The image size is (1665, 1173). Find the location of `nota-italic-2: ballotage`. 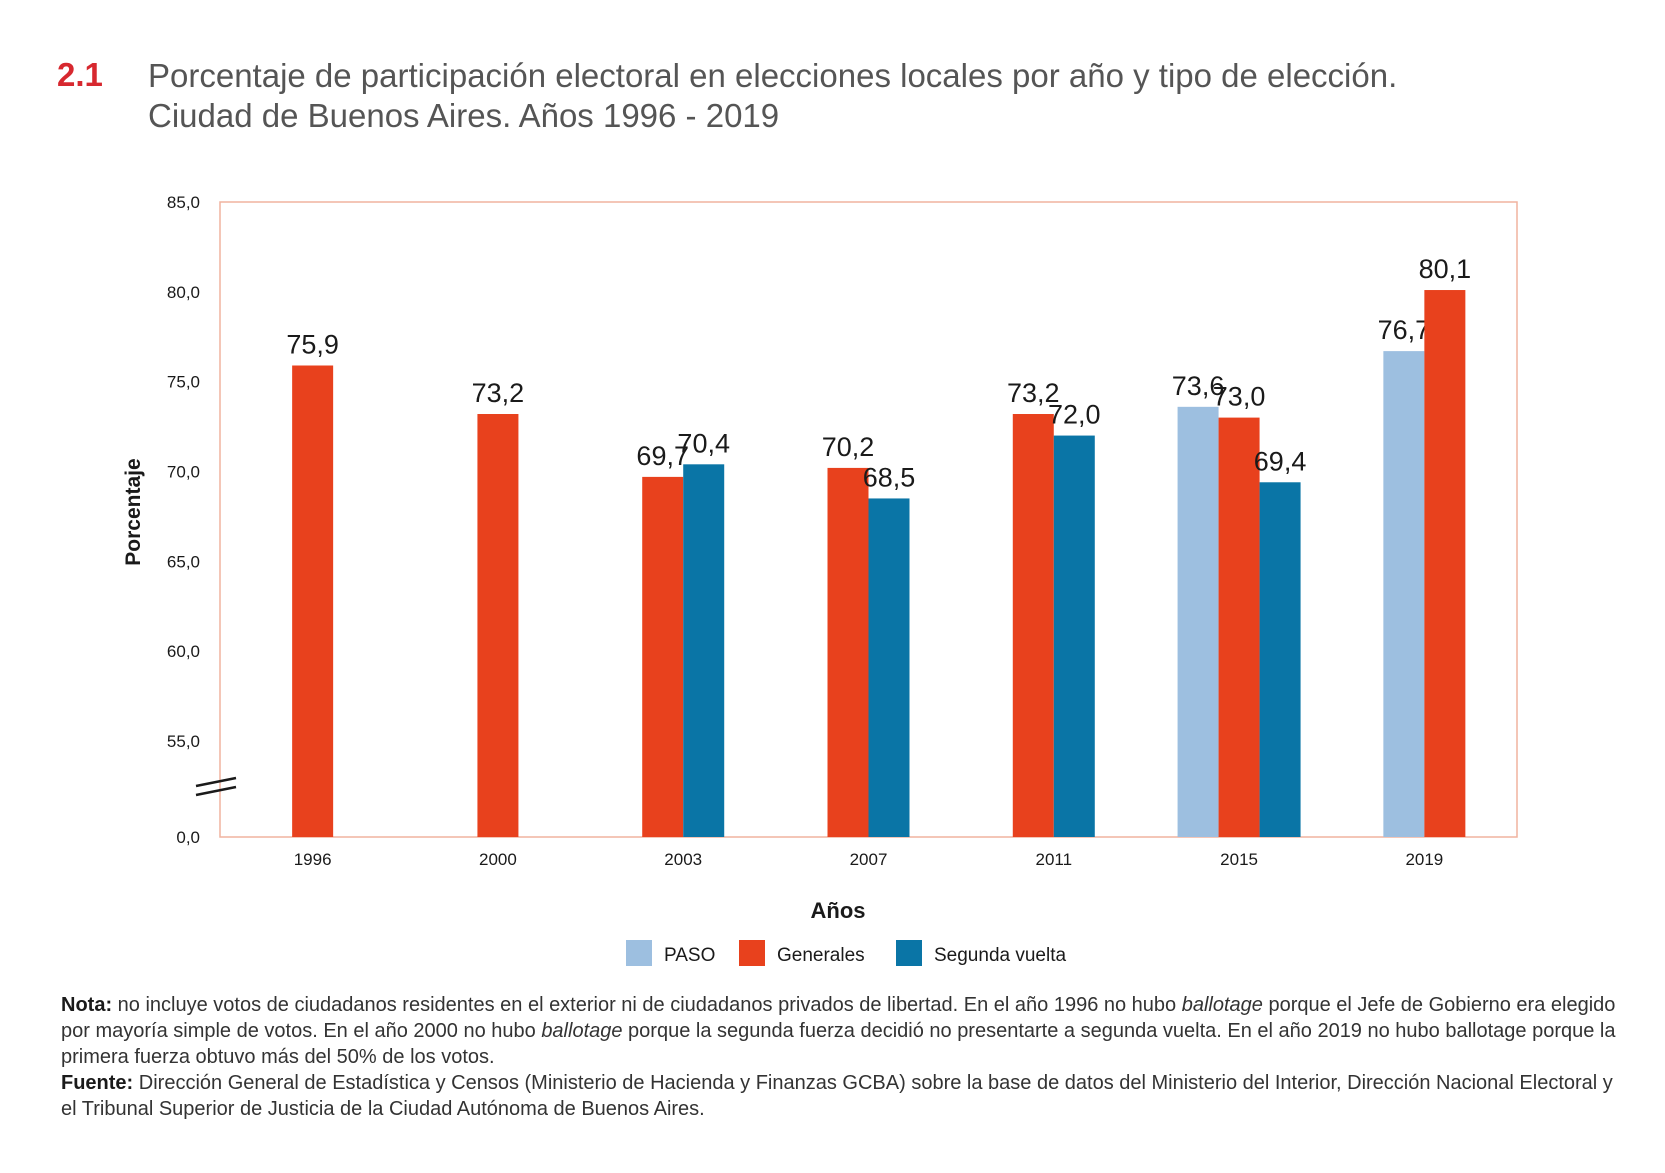

nota-italic-2: ballotage is located at coordinates (582, 1031).